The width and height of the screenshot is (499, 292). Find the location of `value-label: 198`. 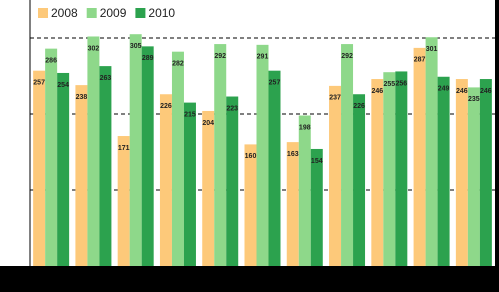

value-label: 198 is located at coordinates (305, 127).